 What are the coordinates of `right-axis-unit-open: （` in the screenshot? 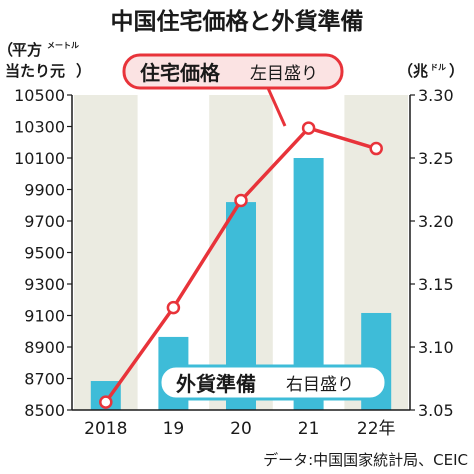 It's located at (405, 71).